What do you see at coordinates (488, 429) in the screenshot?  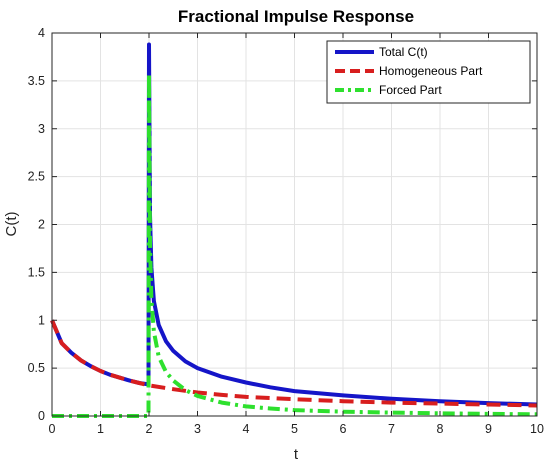 I see `x-tick-label: 9` at bounding box center [488, 429].